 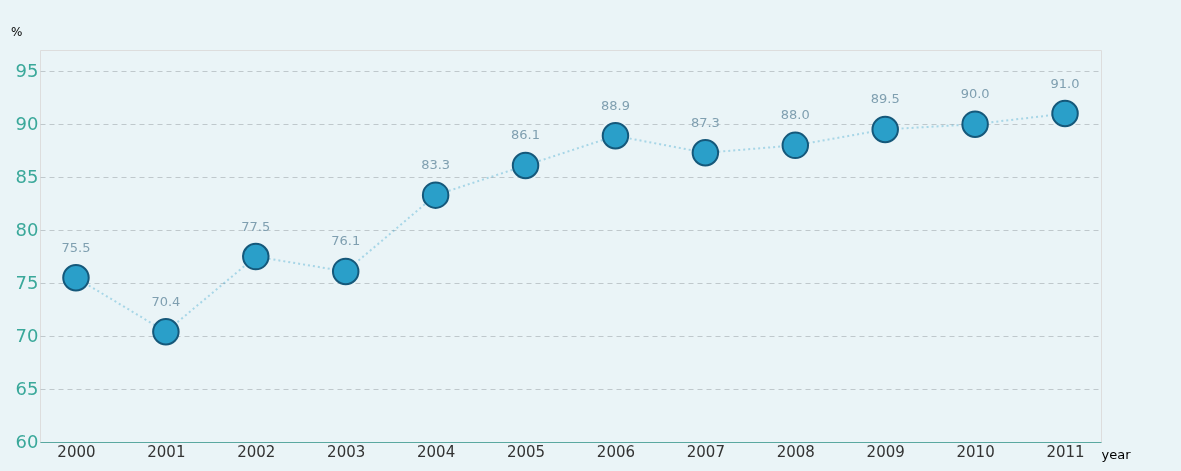 I want to click on y-axis-title: %, so click(x=17, y=31).